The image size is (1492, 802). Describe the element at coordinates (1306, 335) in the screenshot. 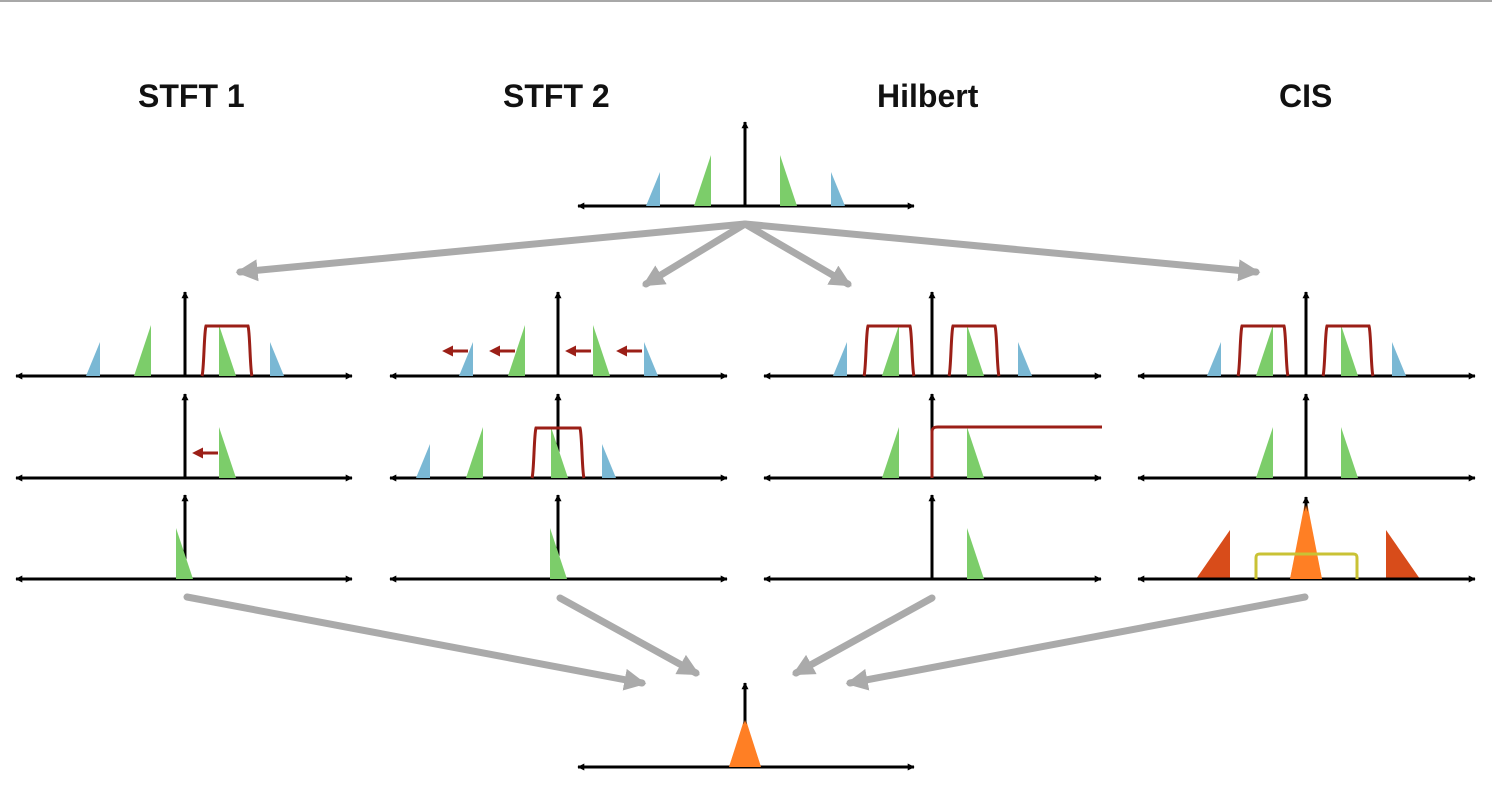

I see `cis-row1` at that location.